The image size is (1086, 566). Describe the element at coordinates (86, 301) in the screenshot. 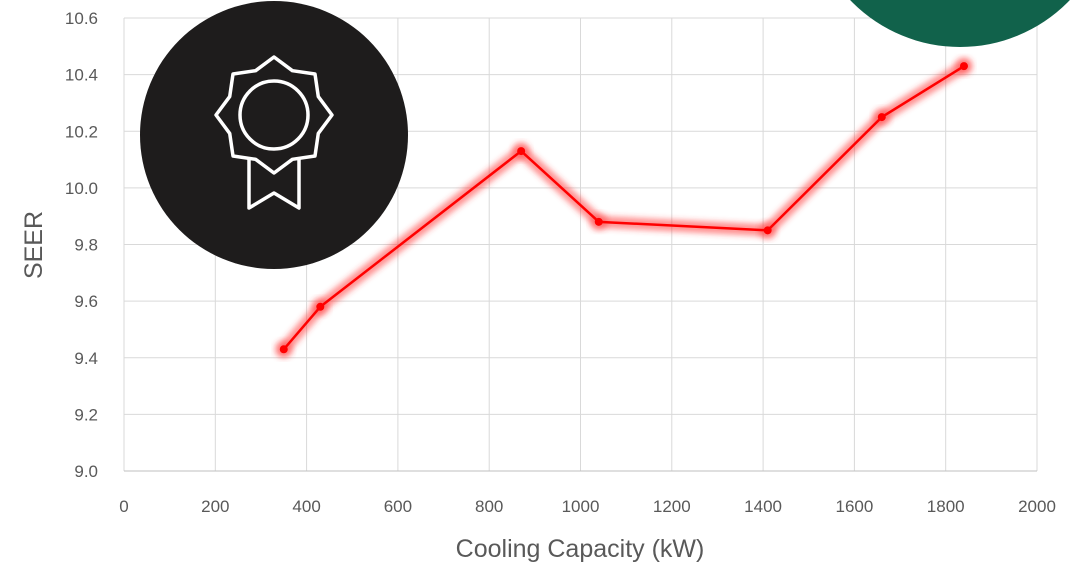

I see `y-tick-label: 9.6` at that location.